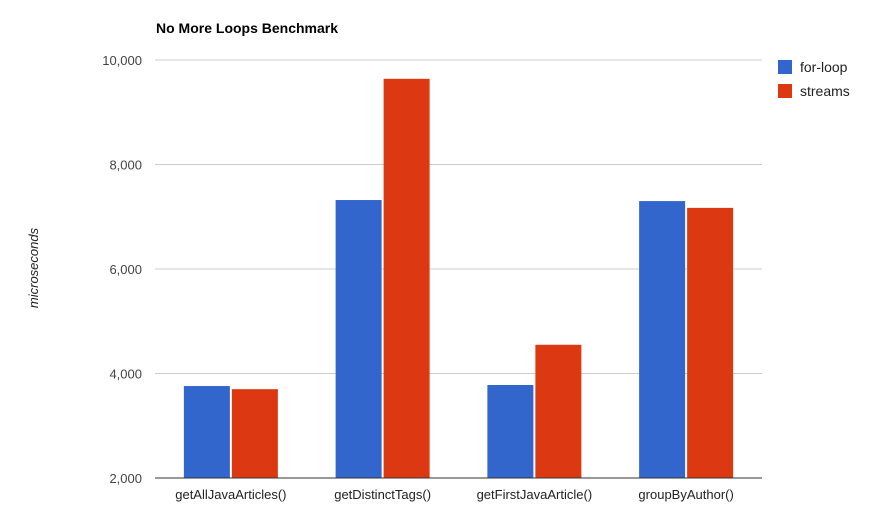 The height and width of the screenshot is (521, 893). I want to click on y-tick-label: 8,000, so click(125, 165).